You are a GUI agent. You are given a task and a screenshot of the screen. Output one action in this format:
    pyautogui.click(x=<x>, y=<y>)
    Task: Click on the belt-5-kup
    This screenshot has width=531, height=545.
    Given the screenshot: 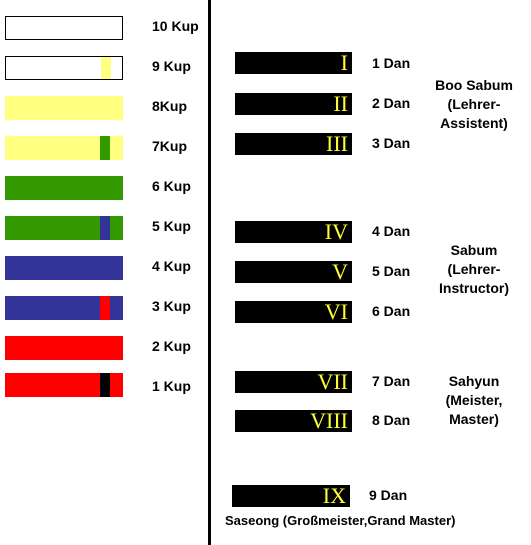 What is the action you would take?
    pyautogui.click(x=64, y=228)
    